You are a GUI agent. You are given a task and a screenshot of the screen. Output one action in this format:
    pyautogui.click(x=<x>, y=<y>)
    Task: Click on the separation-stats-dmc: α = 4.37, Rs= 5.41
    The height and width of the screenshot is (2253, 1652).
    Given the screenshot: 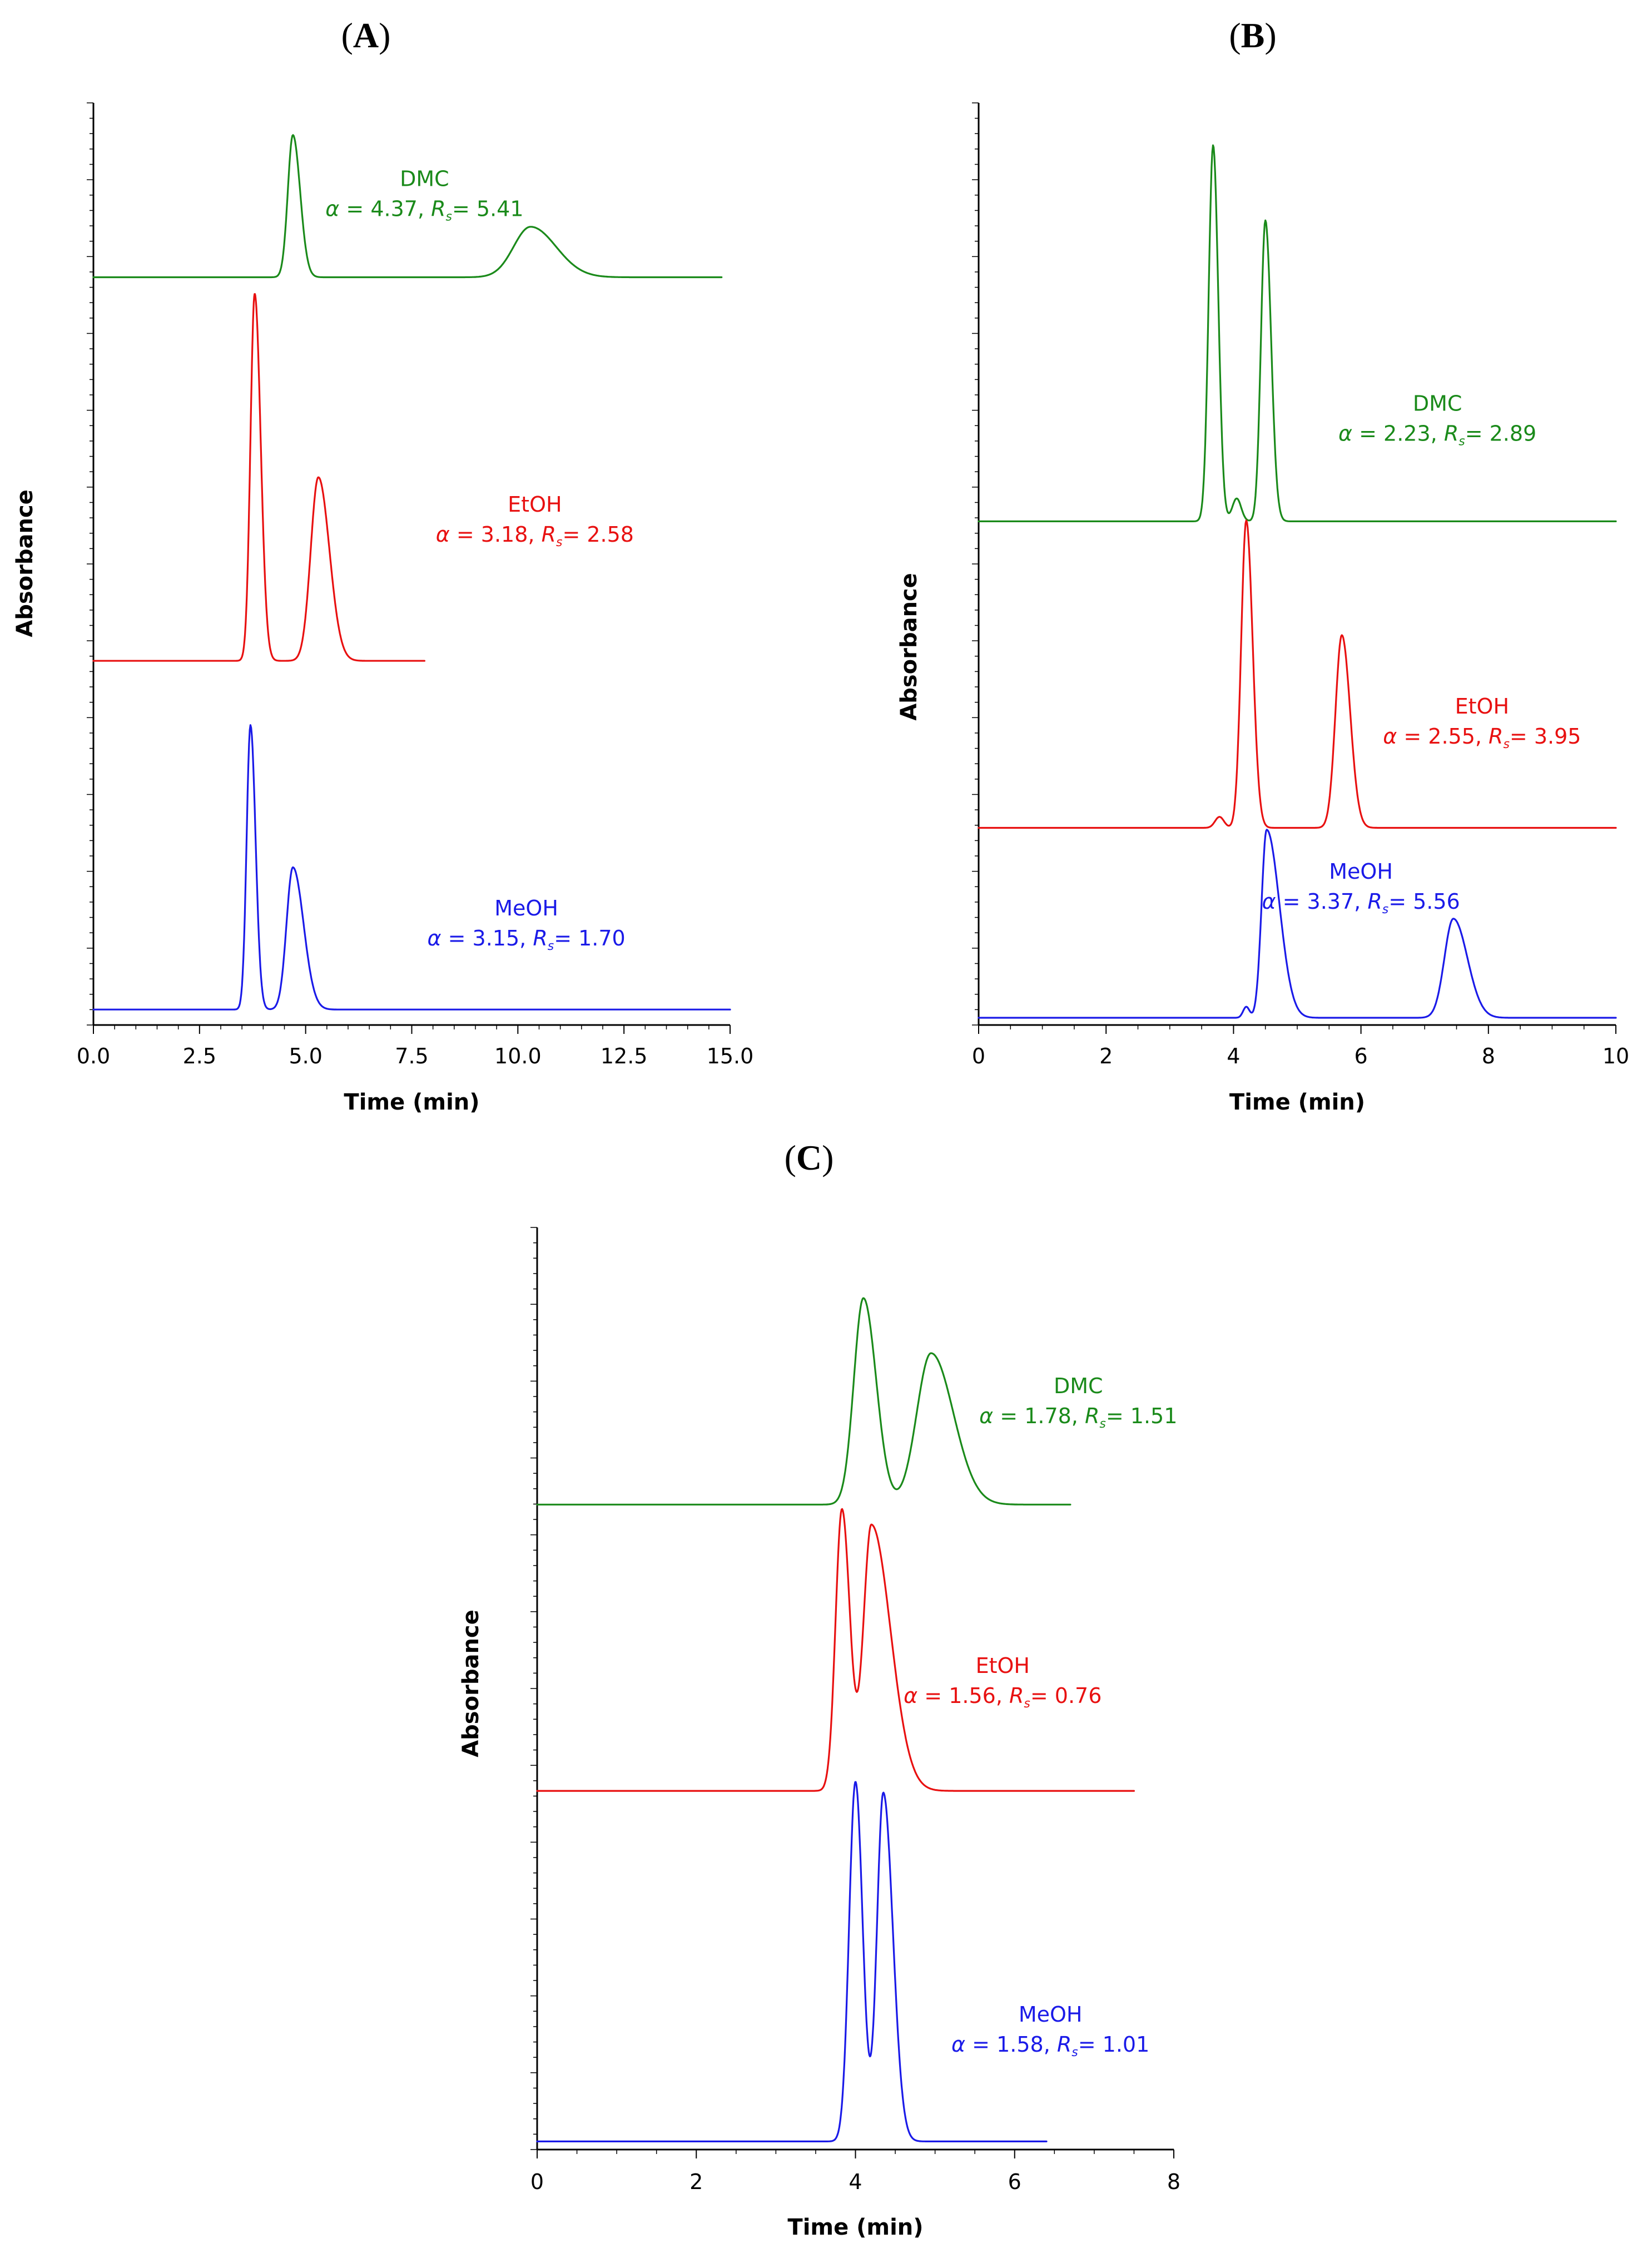 What is the action you would take?
    pyautogui.click(x=424, y=210)
    